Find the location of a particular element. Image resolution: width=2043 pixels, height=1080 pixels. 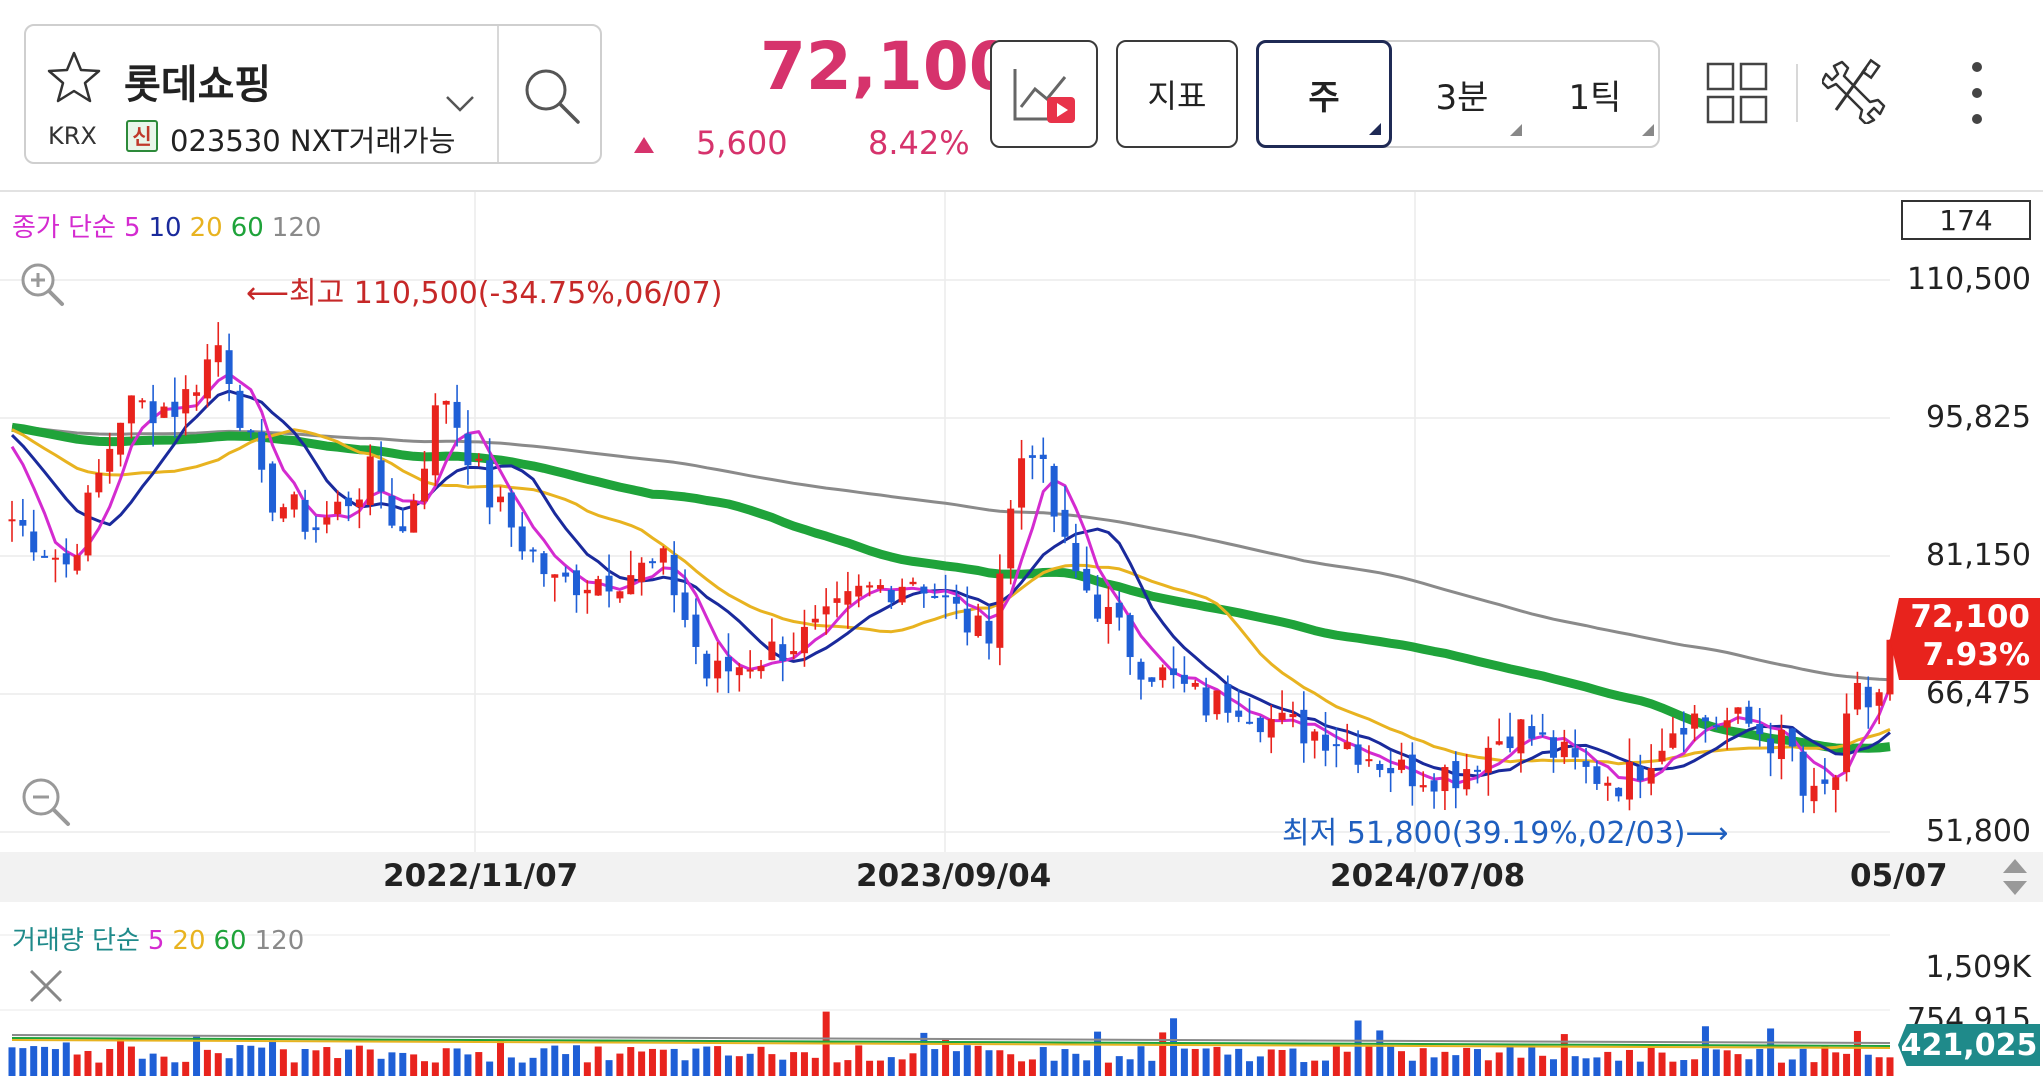

market-label: KRX is located at coordinates (72, 136).